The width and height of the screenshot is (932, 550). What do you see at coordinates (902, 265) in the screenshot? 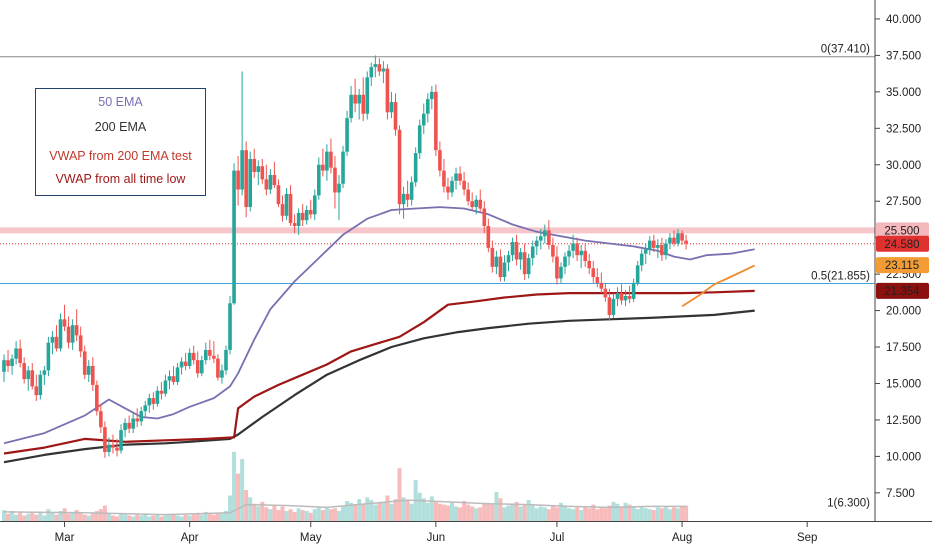
I see `vwap-200ema-price-label-bg` at bounding box center [902, 265].